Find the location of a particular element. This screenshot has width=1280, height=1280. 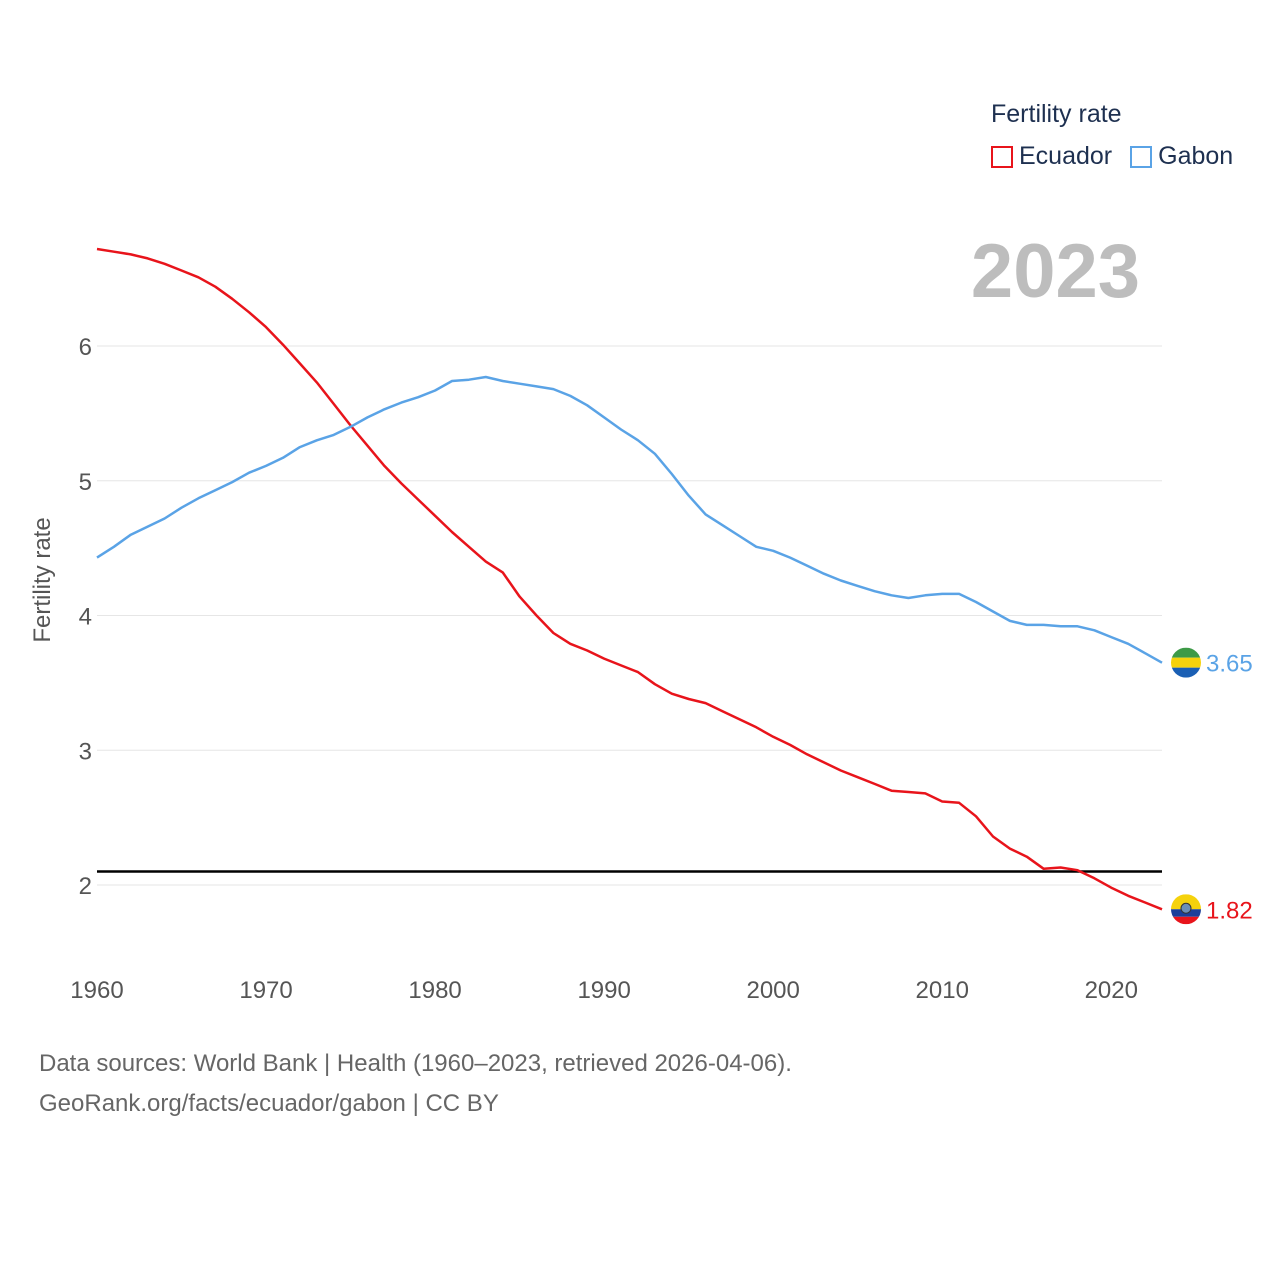

end-value-gabon: 3.65 is located at coordinates (1229, 664).